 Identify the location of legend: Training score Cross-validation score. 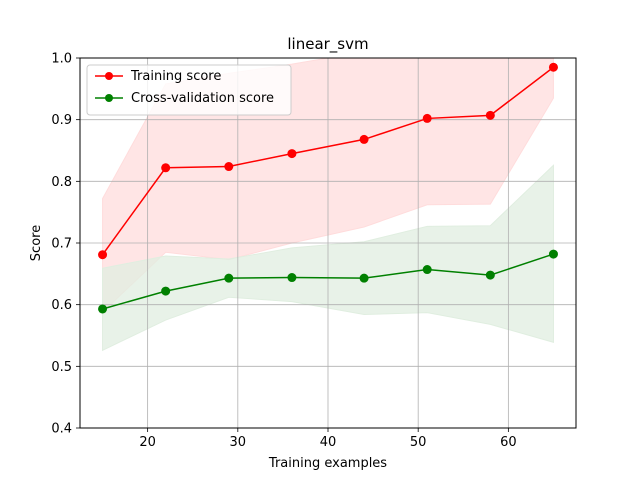
(189, 90).